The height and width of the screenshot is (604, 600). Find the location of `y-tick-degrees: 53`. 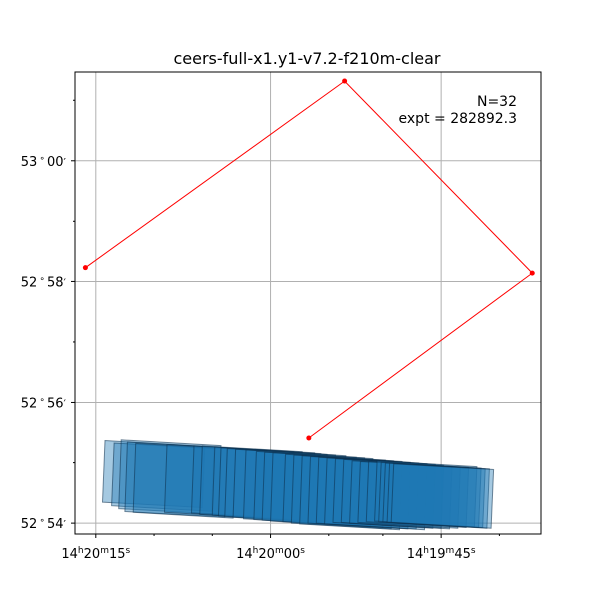

y-tick-degrees: 53 is located at coordinates (29, 162).